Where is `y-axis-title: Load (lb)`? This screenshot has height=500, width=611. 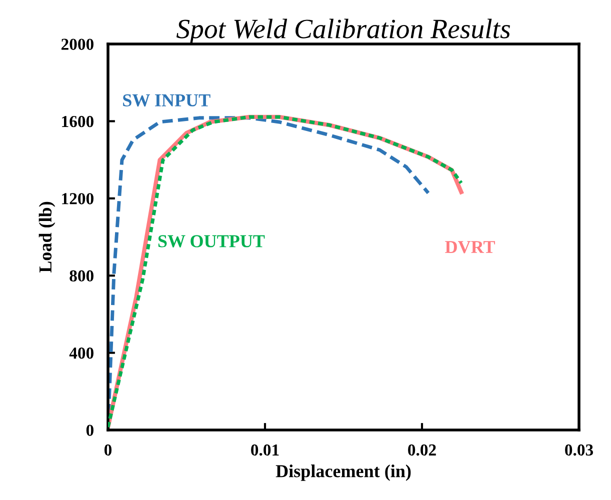 y-axis-title: Load (lb) is located at coordinates (47, 237).